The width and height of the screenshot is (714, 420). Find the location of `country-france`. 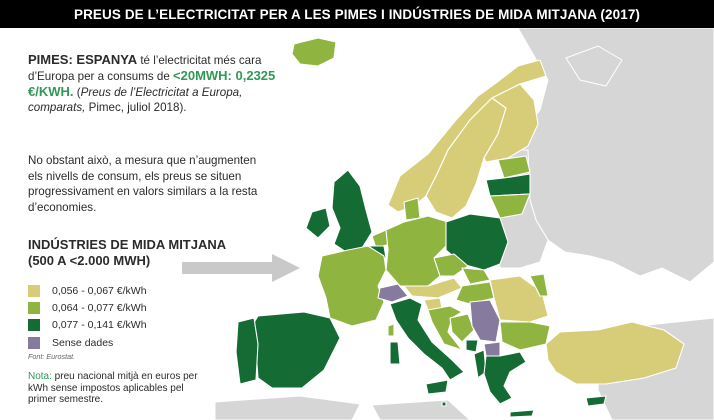

country-france is located at coordinates (352, 286).